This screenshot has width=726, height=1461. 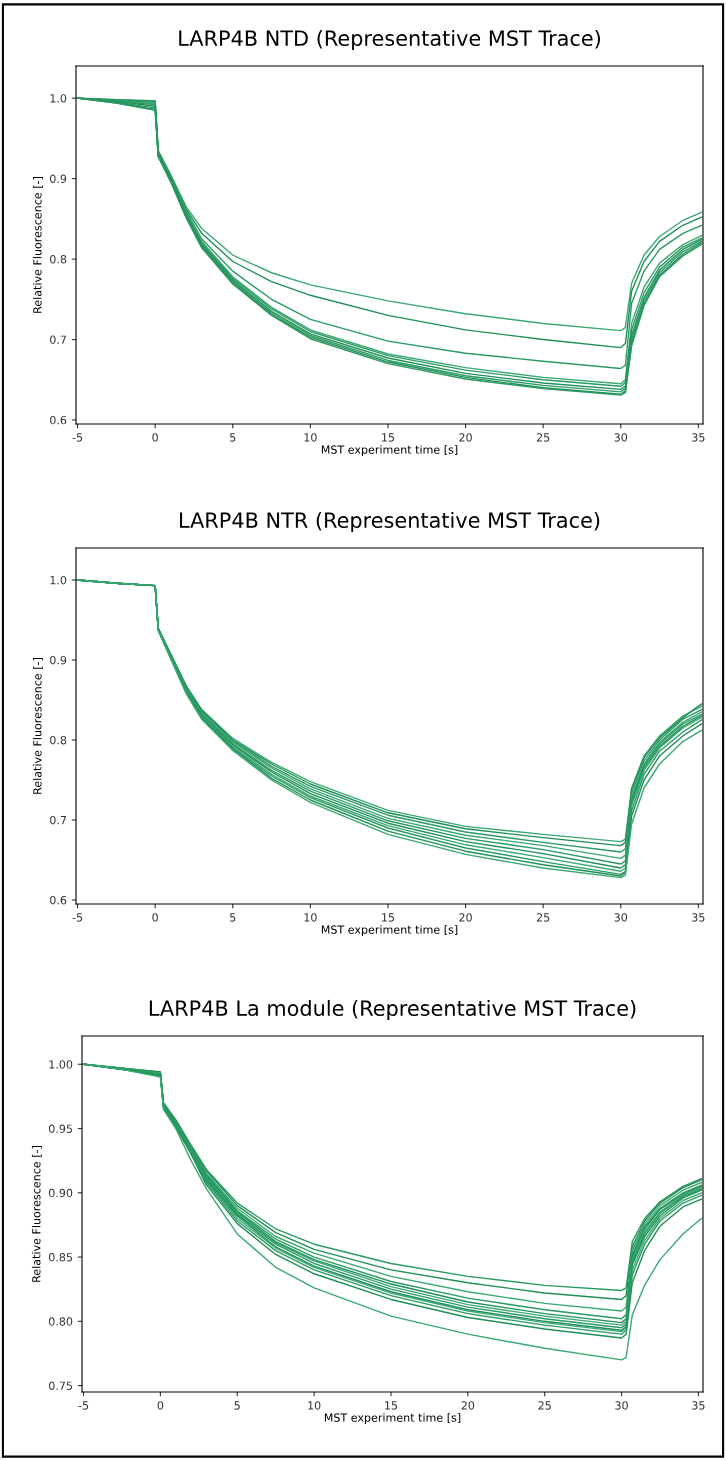 I want to click on chart-title: LARP4B La module (Representative MST Trace), so click(x=392, y=1010).